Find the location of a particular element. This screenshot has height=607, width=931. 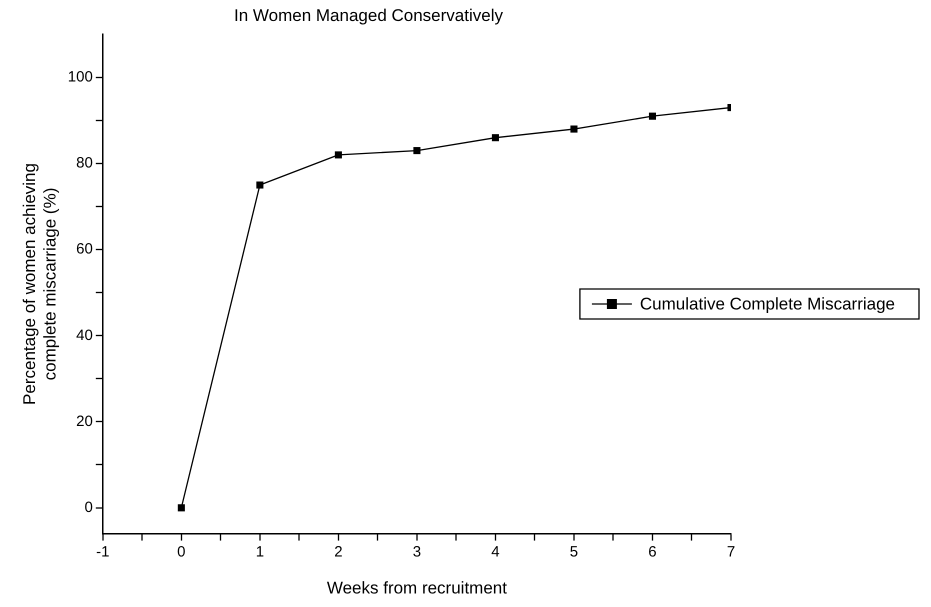

x-tick-label: 2 is located at coordinates (338, 552).